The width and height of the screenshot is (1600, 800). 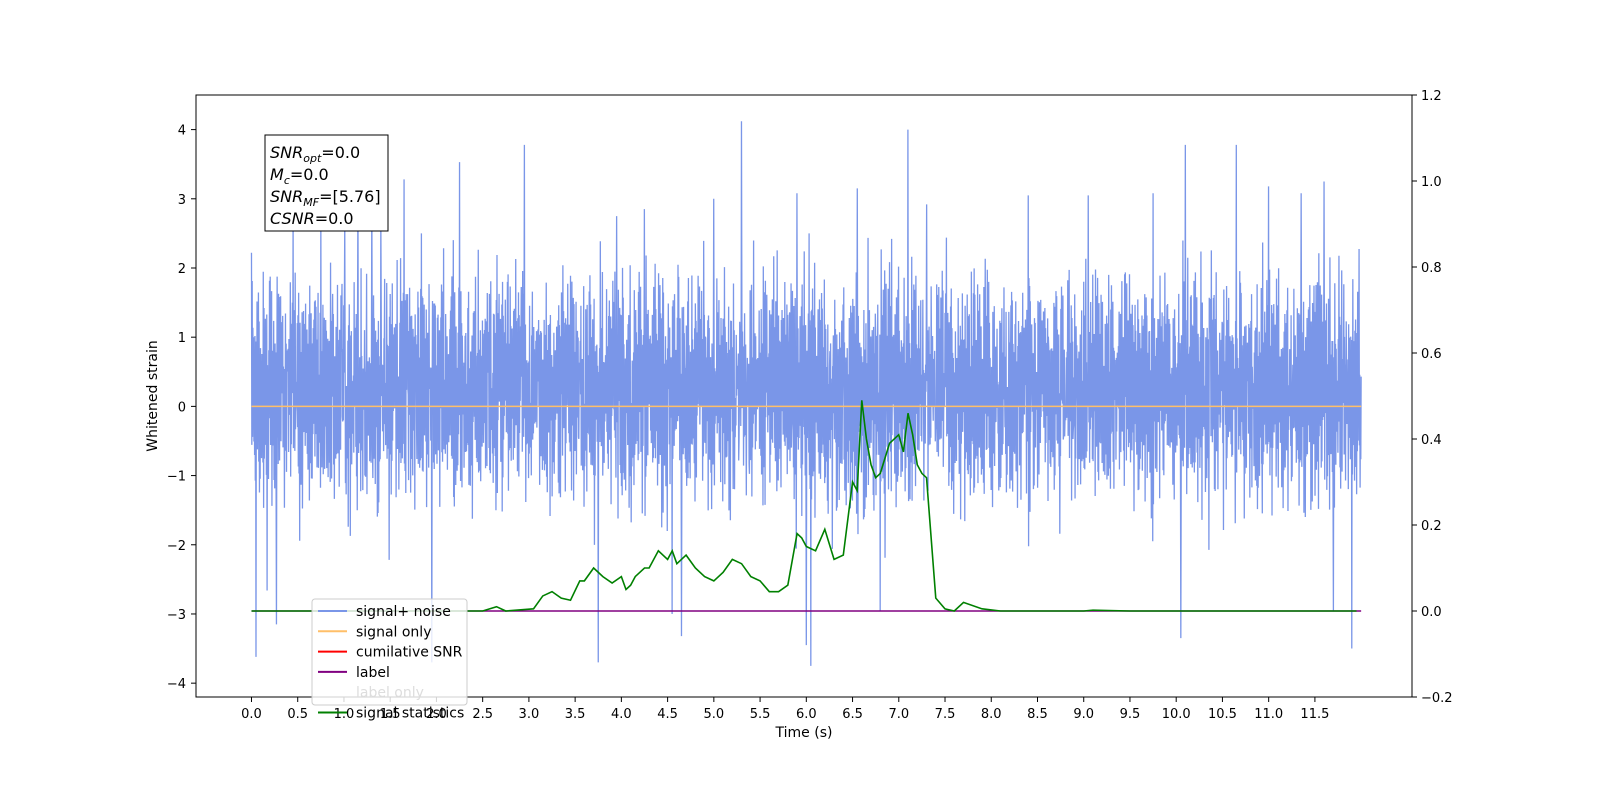 What do you see at coordinates (297, 714) in the screenshot?
I see `x-tick-label: 0.5` at bounding box center [297, 714].